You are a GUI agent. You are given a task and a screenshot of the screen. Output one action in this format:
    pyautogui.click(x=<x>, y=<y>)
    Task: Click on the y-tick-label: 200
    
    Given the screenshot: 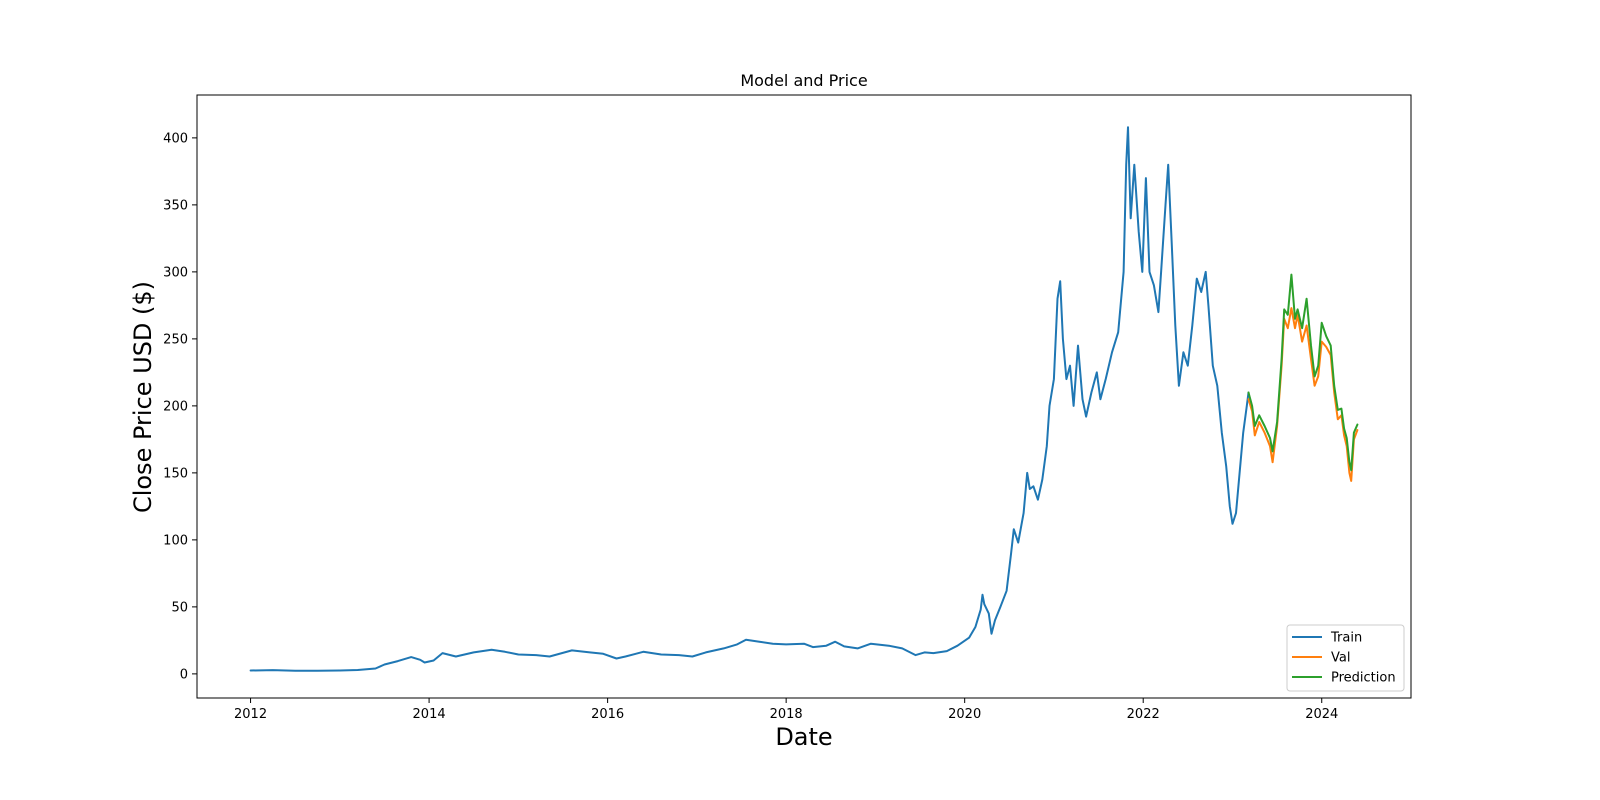 What is the action you would take?
    pyautogui.click(x=175, y=406)
    